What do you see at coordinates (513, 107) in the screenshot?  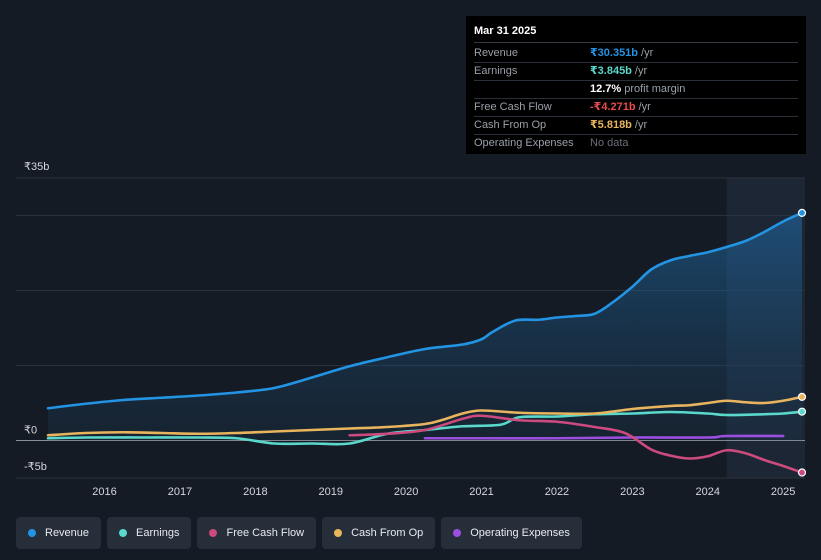 I see `tooltip-row-label: Free Cash Flow` at bounding box center [513, 107].